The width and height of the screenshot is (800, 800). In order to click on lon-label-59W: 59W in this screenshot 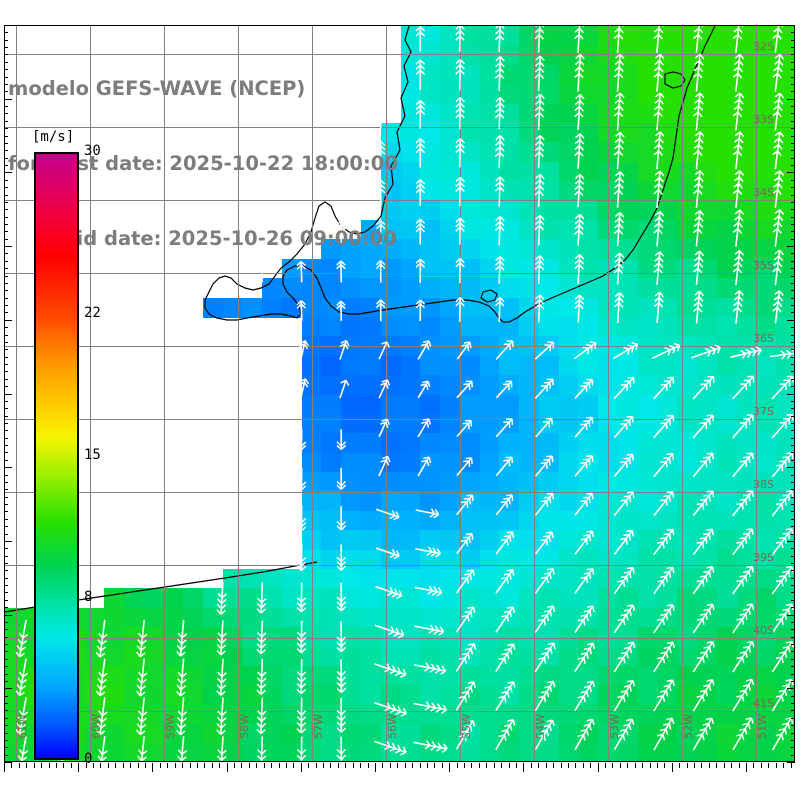, I will do `click(170, 726)`.